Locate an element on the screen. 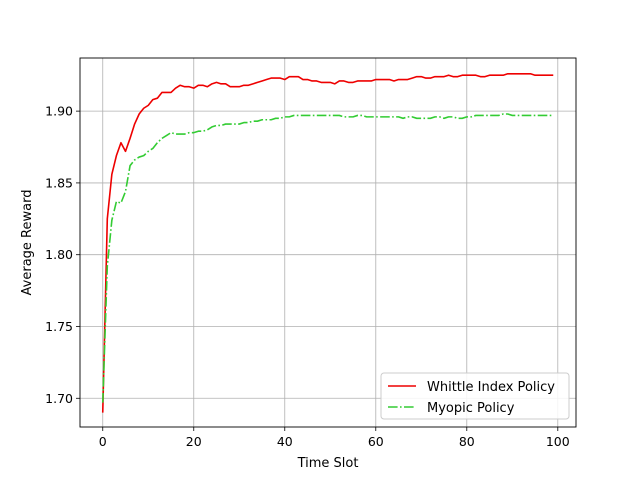 Image resolution: width=640 pixels, height=480 pixels. y-tick-label: 1.70 is located at coordinates (59, 398).